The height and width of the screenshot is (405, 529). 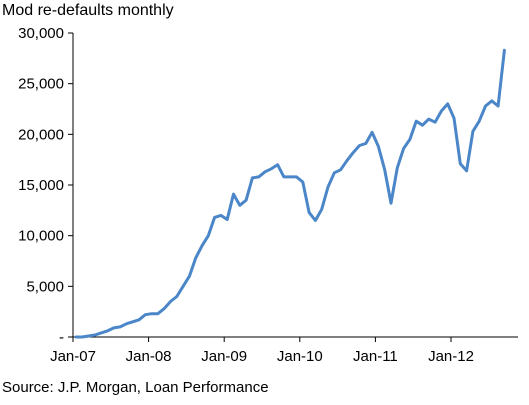 What do you see at coordinates (73, 356) in the screenshot?
I see `x-tick-label: Jan-07` at bounding box center [73, 356].